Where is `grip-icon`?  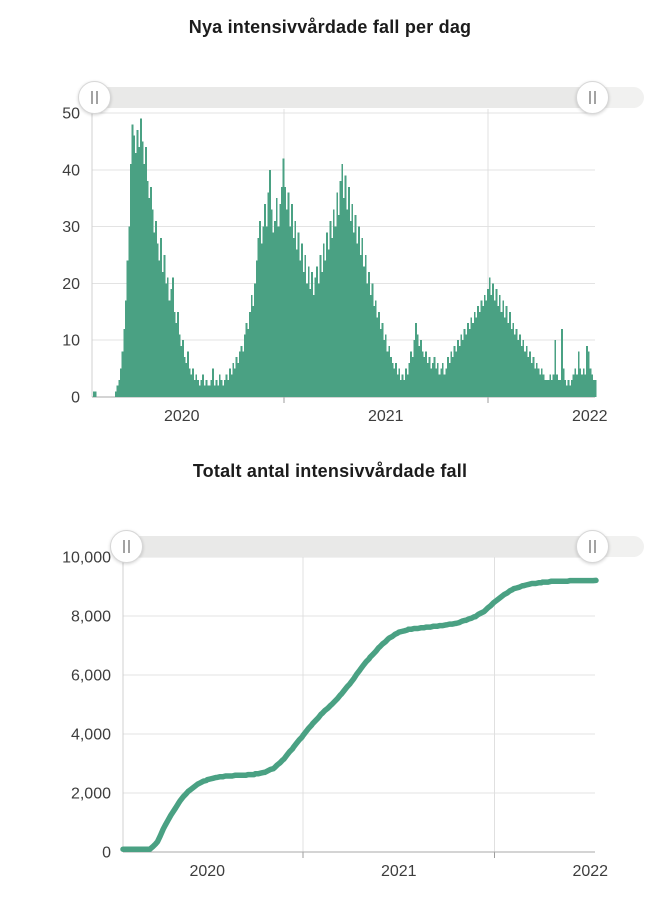
grip-icon is located at coordinates (592, 546).